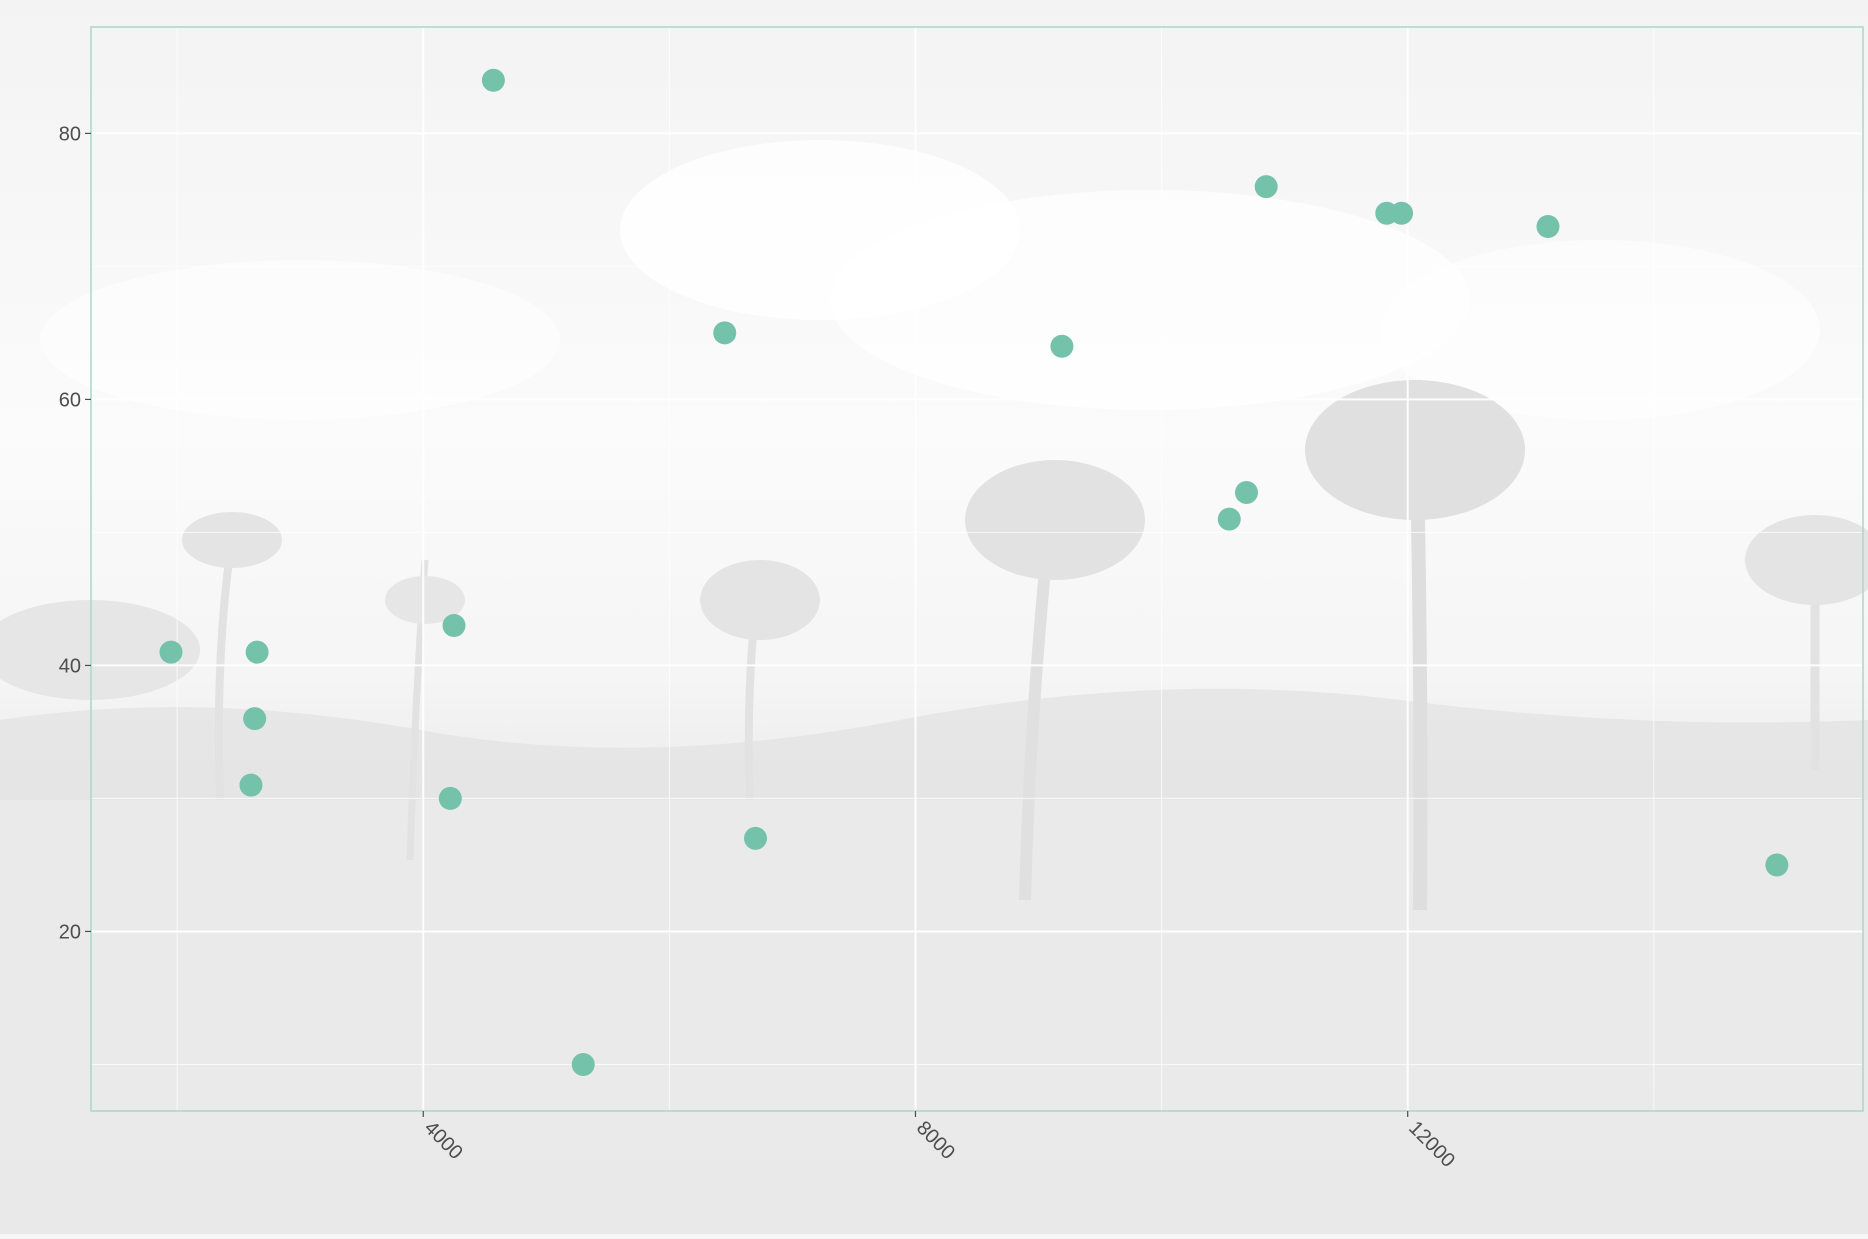  What do you see at coordinates (70, 932) in the screenshot?
I see `y-tick-label: 20` at bounding box center [70, 932].